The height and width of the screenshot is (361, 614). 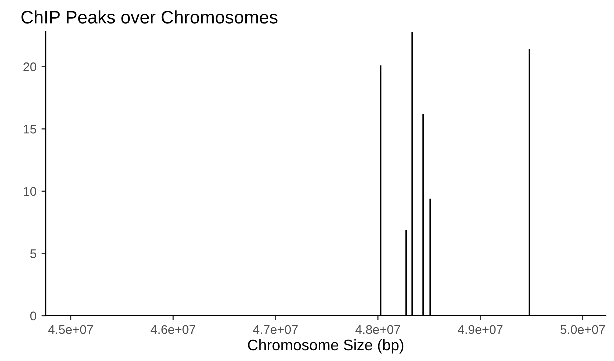 I want to click on chart-title: ChIP Peaks over Chromosomes, so click(x=150, y=17).